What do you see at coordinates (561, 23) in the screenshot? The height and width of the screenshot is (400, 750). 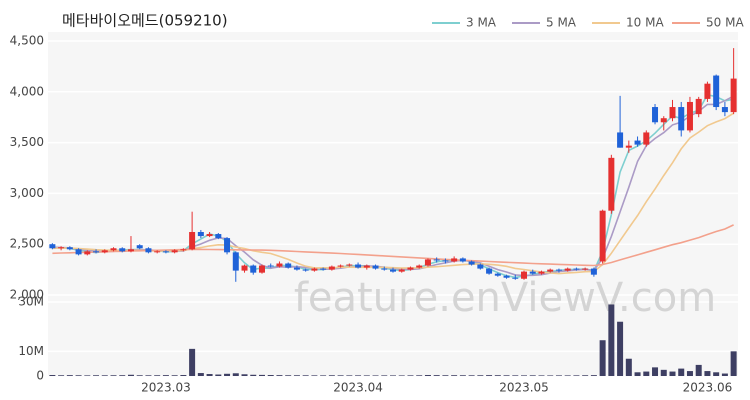 I see `legend-label: 5 MA` at bounding box center [561, 23].